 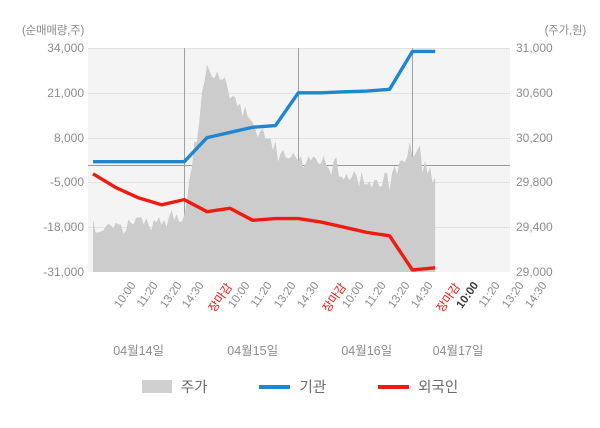 I want to click on right-axis-tick-label: 29,000, so click(x=534, y=272).